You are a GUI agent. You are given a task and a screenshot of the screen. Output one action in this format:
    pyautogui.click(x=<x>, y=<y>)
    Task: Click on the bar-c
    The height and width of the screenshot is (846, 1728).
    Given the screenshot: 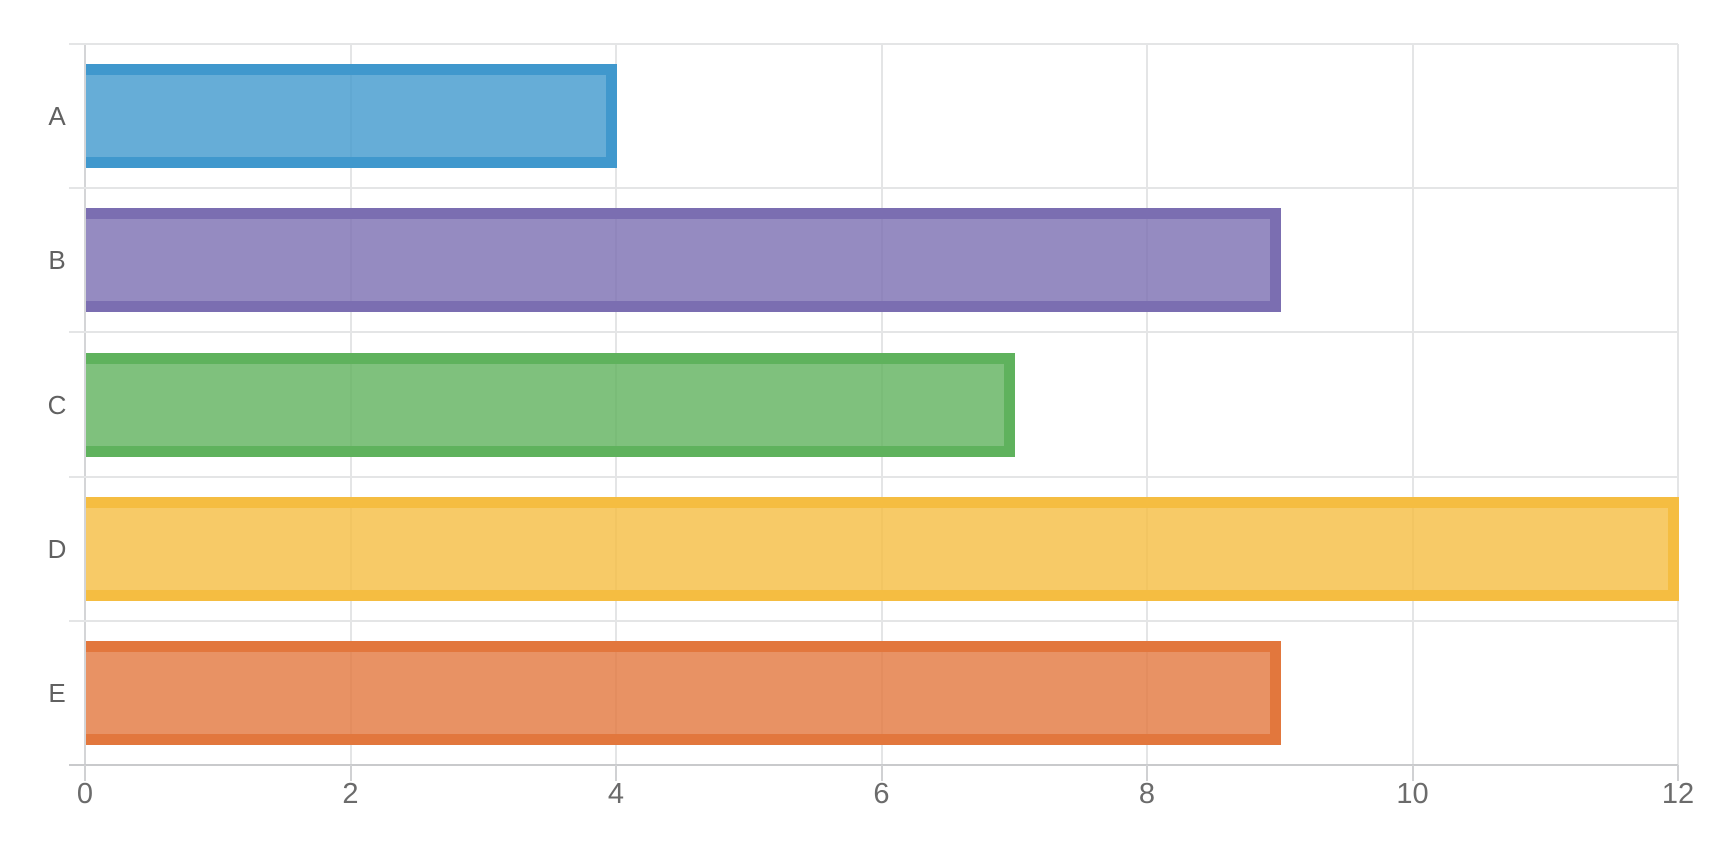 What is the action you would take?
    pyautogui.click(x=551, y=404)
    